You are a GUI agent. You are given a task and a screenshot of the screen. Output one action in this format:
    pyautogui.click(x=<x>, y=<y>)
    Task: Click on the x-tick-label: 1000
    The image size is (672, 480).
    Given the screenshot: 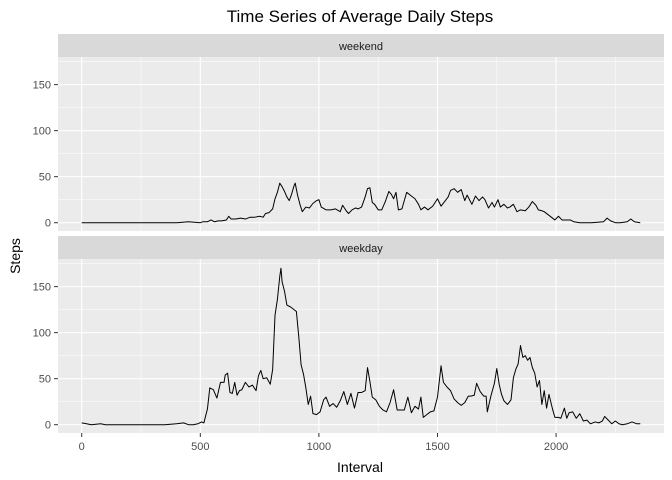 What is the action you would take?
    pyautogui.click(x=319, y=447)
    